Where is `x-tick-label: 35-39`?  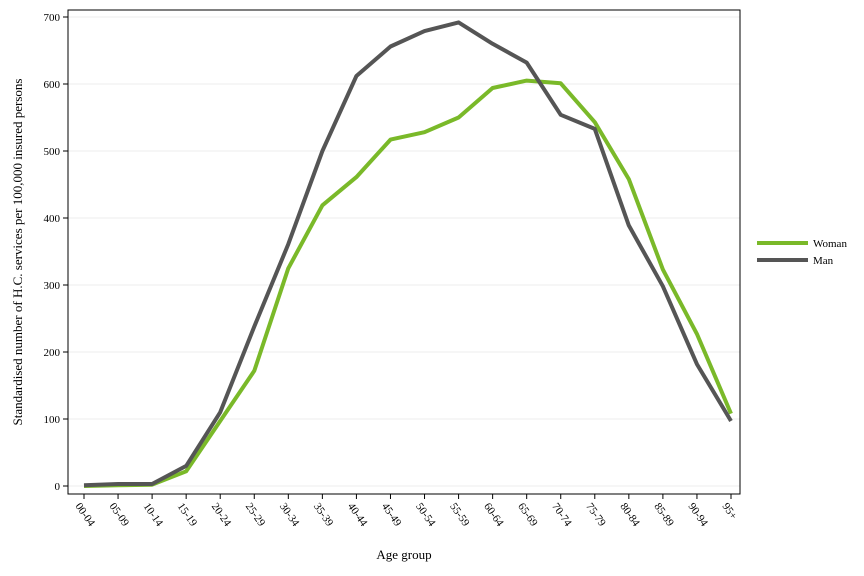 x-tick-label: 35-39 is located at coordinates (323, 515).